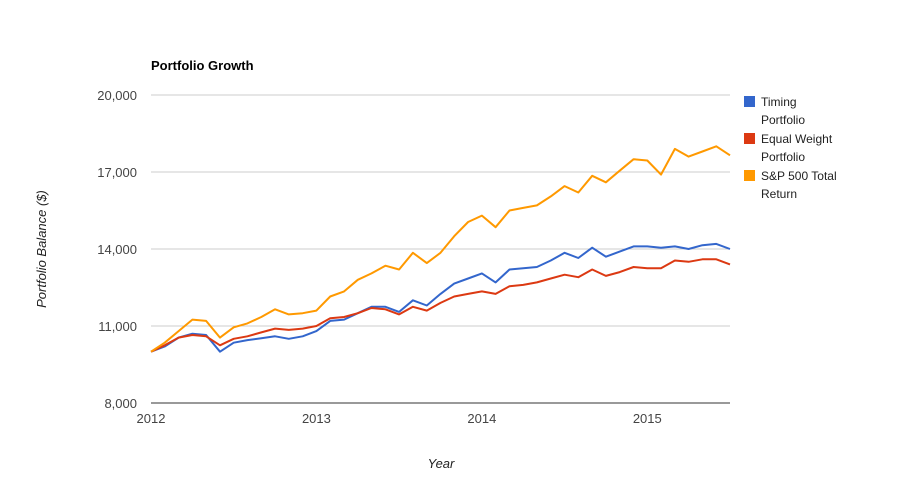 Image resolution: width=919 pixels, height=481 pixels. What do you see at coordinates (316, 418) in the screenshot?
I see `x-tick-label: 2013` at bounding box center [316, 418].